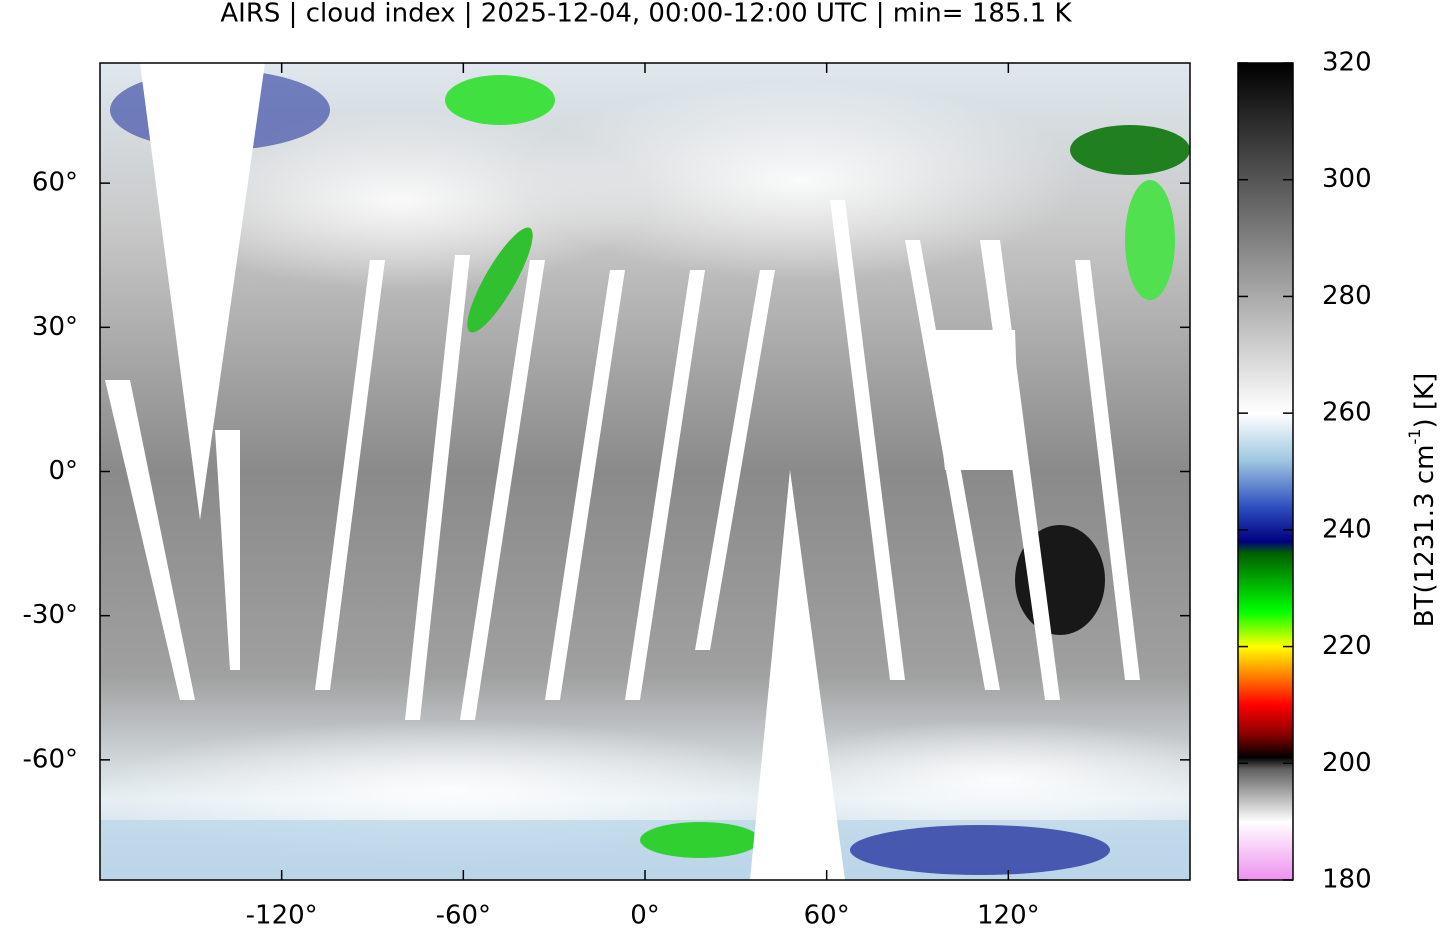 This screenshot has width=1442, height=930. What do you see at coordinates (50, 759) in the screenshot?
I see `y-tick-label: -60°` at bounding box center [50, 759].